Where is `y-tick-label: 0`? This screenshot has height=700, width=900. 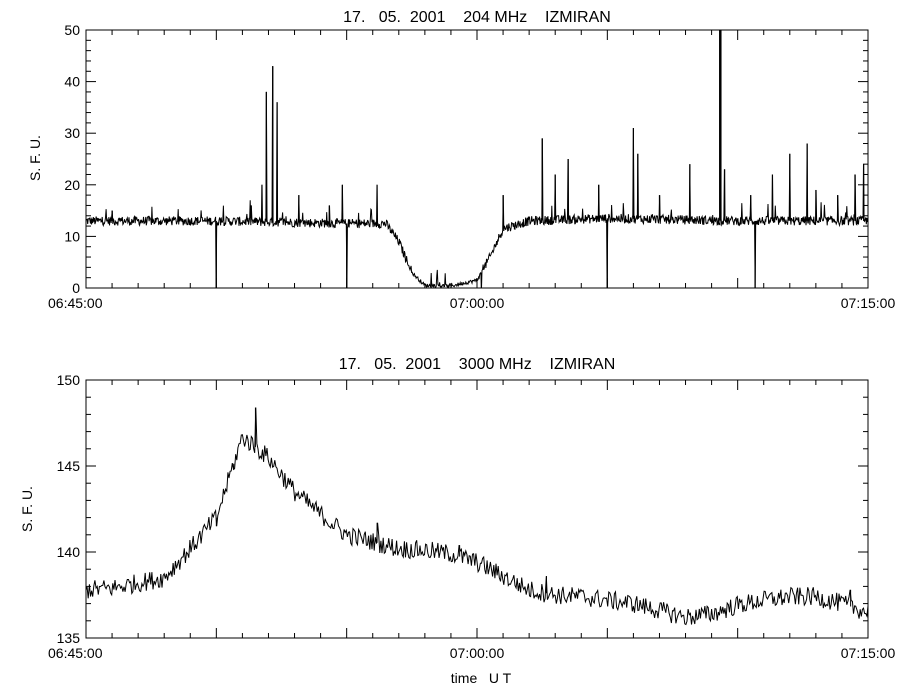 y-tick-label: 0 is located at coordinates (76, 288).